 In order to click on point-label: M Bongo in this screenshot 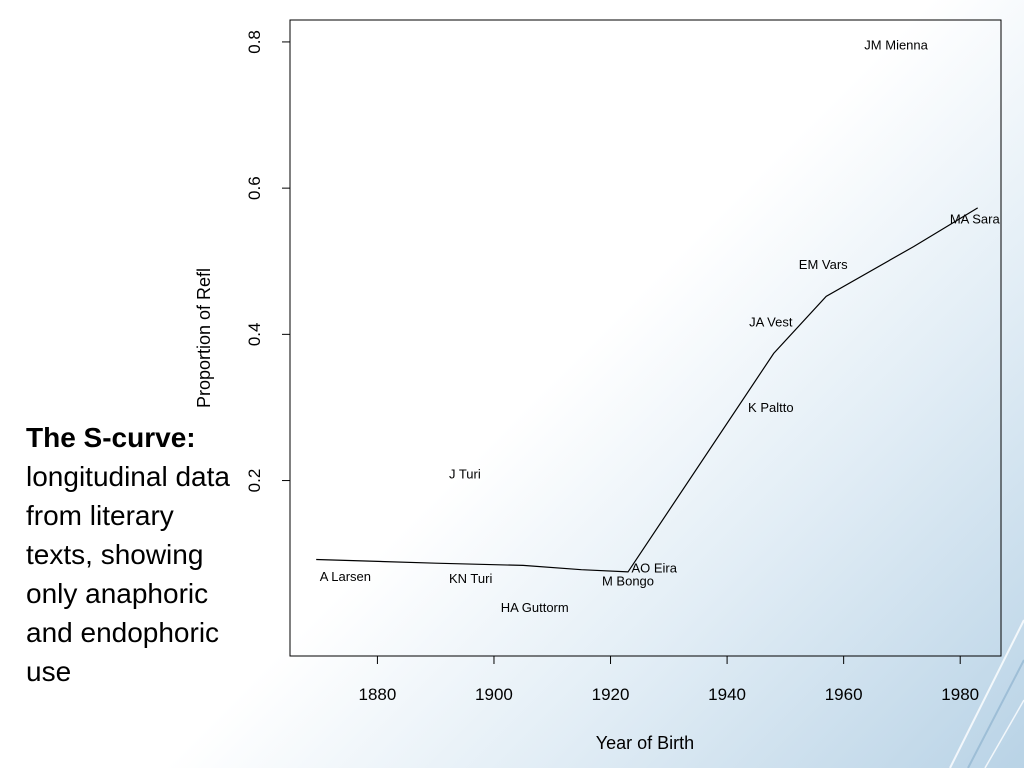, I will do `click(628, 580)`.